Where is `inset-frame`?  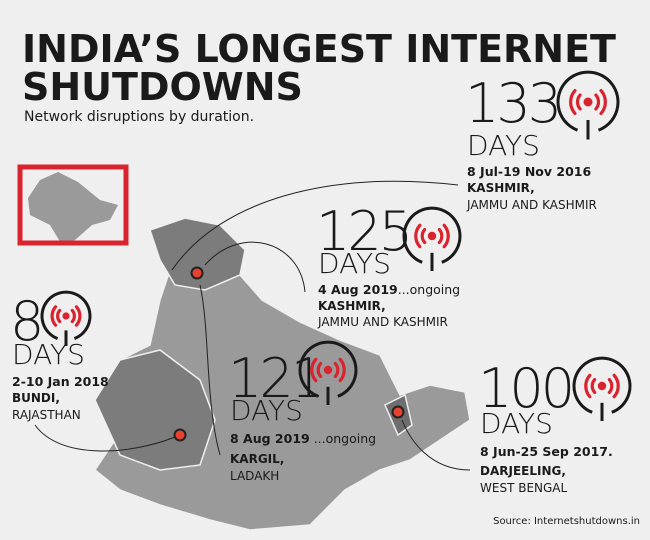 inset-frame is located at coordinates (73, 205).